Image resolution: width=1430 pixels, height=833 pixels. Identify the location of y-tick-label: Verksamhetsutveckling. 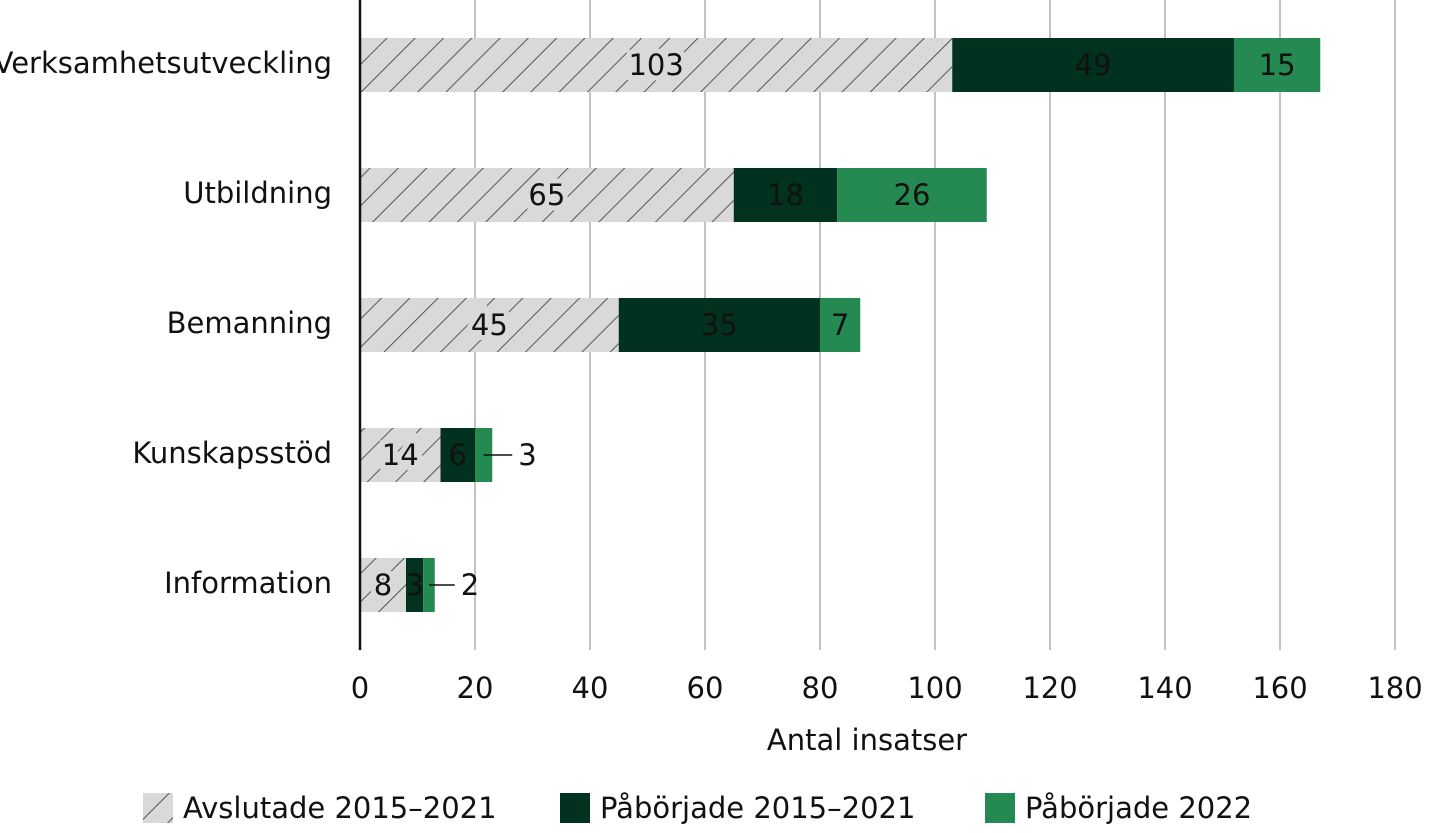
(166, 63).